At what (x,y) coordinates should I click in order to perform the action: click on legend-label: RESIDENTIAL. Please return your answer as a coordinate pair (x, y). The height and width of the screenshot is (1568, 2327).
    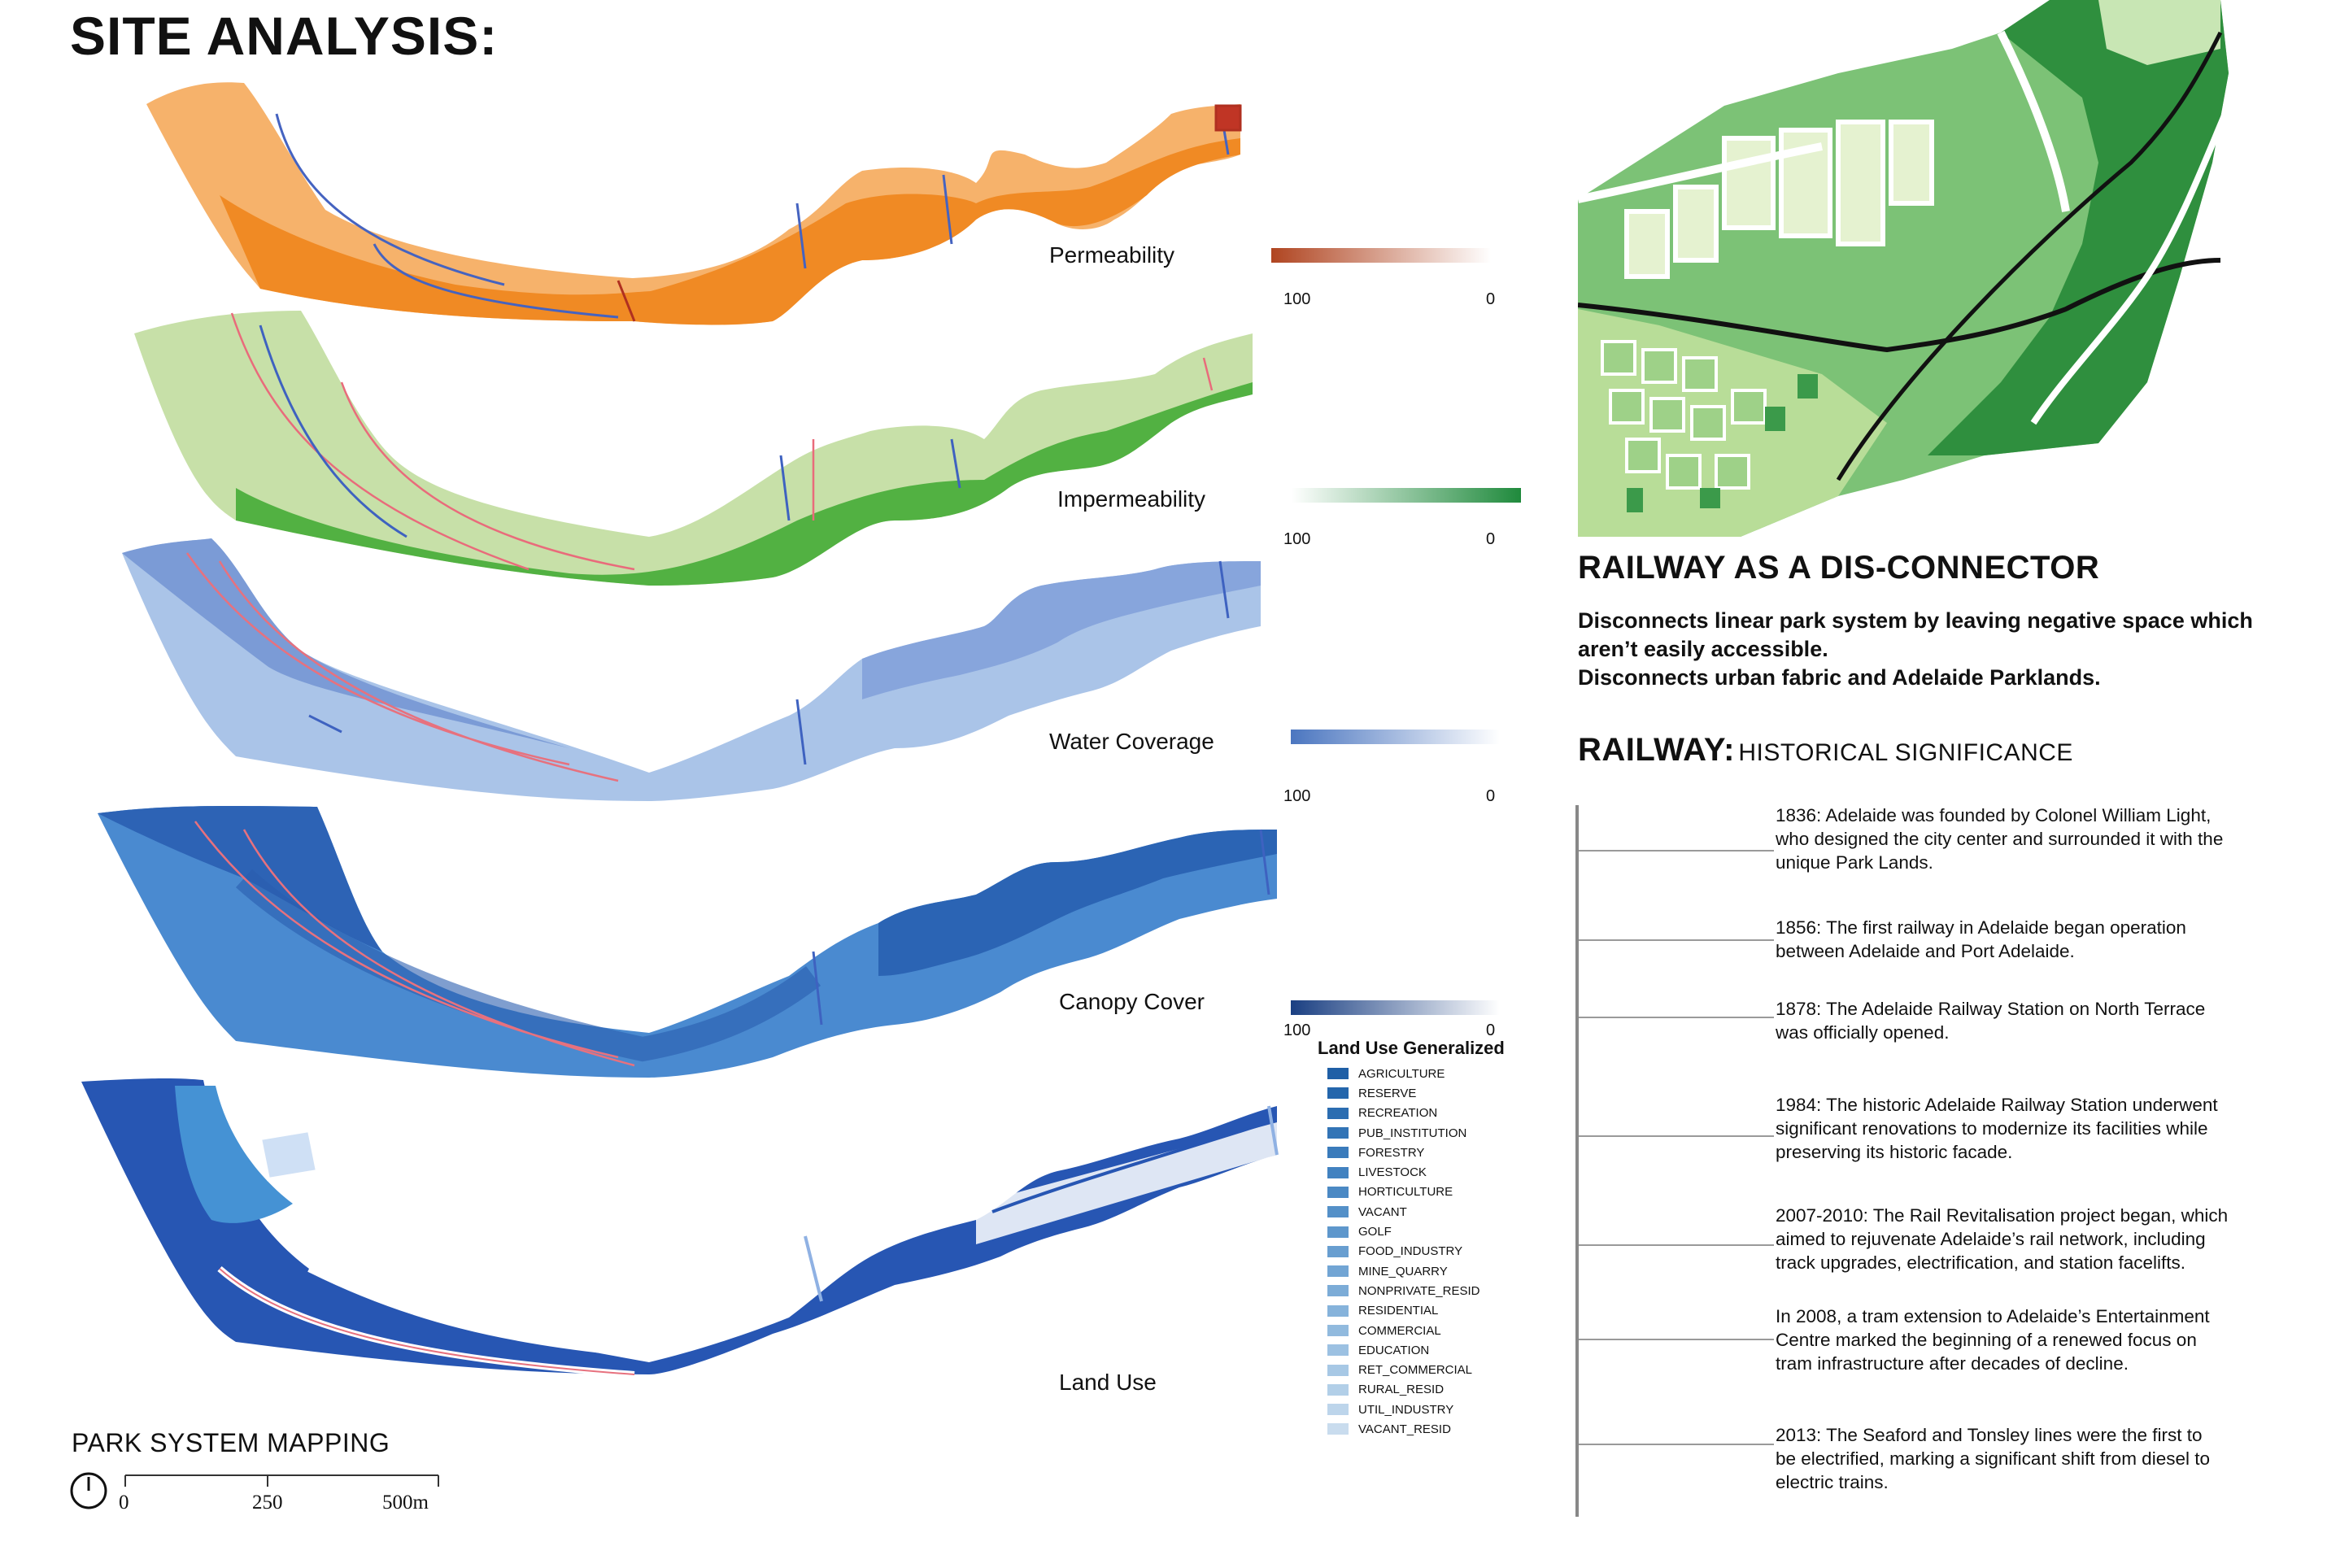
    Looking at the image, I should click on (1398, 1311).